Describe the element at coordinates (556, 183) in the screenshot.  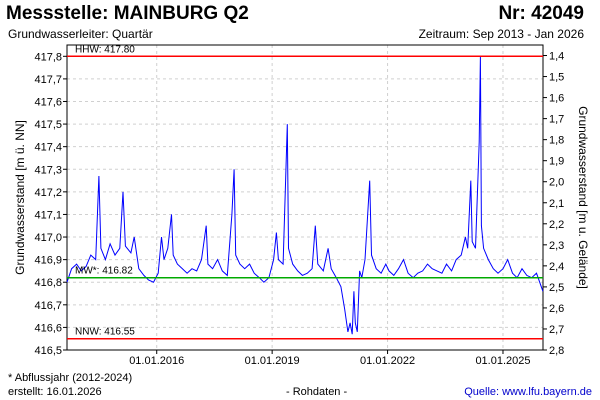
I see `y-tick-label-right: 2,0` at that location.